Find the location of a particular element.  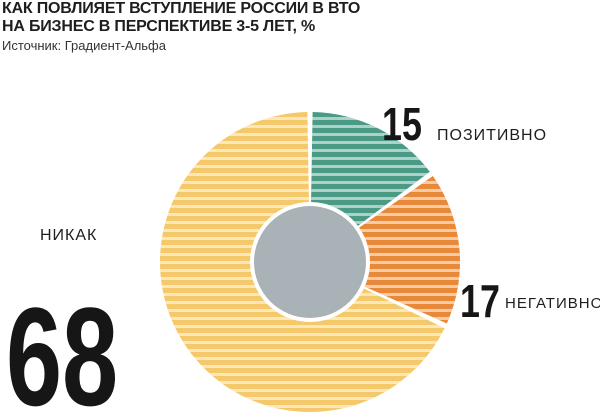

chart-title-line-2: НА БИЗНЕС В ПЕРСПЕКТИВЕ 3-5 ЛЕТ, % is located at coordinates (159, 26).